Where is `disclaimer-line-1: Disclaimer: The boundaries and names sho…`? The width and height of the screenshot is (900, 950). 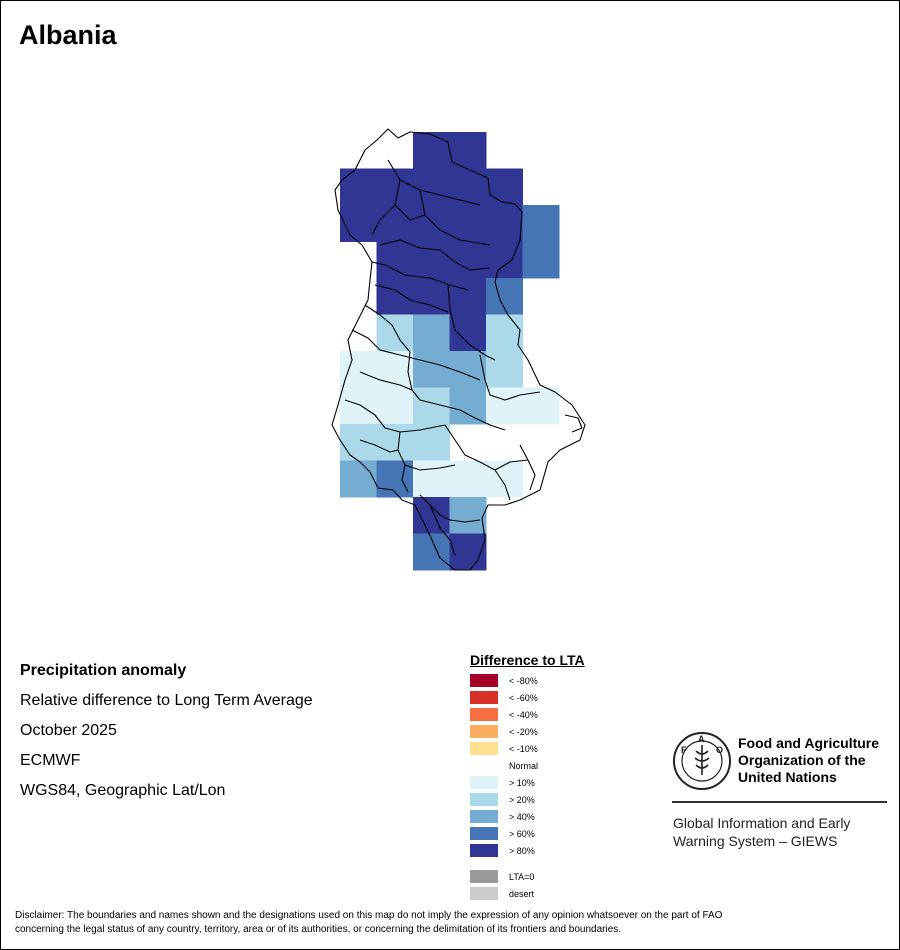
disclaimer-line-1: Disclaimer: The boundaries and names sho… is located at coordinates (369, 915).